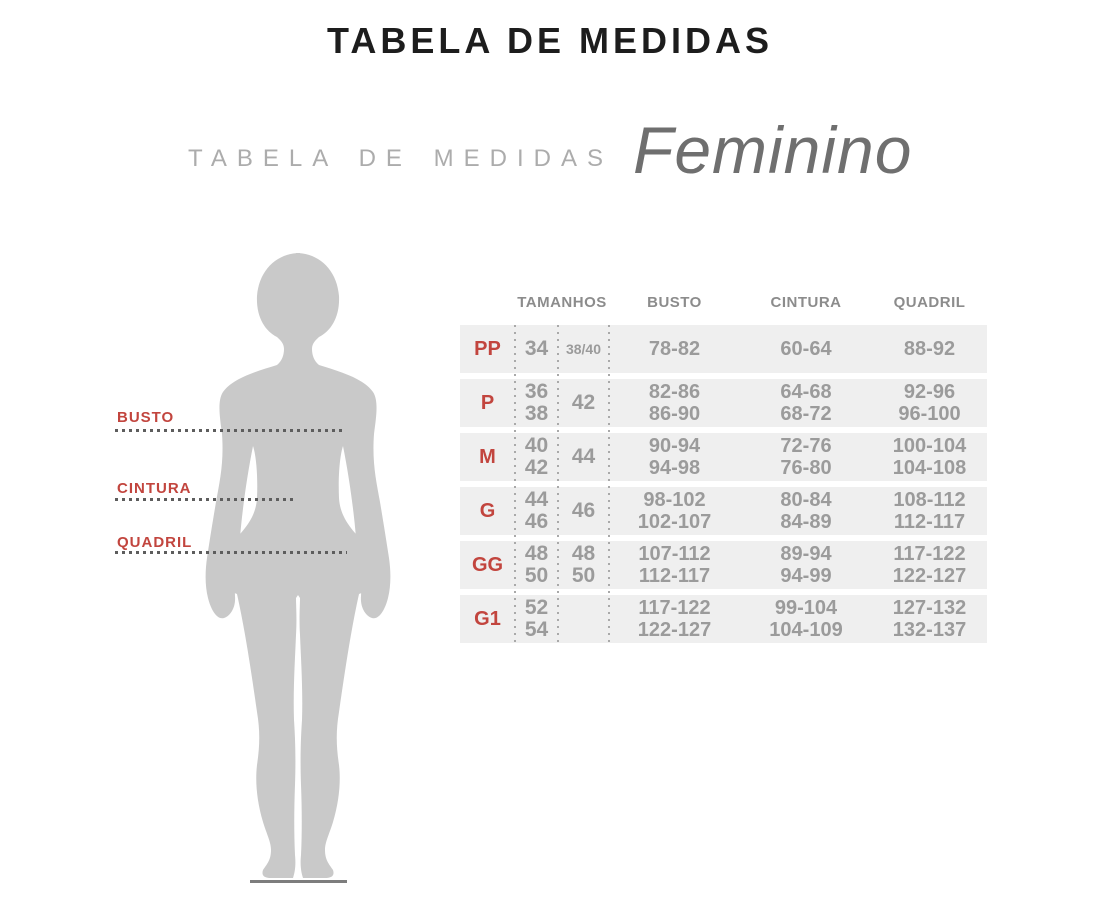 The image size is (1116, 902). Describe the element at coordinates (536, 618) in the screenshot. I see `size-number-a: 52 54` at that location.